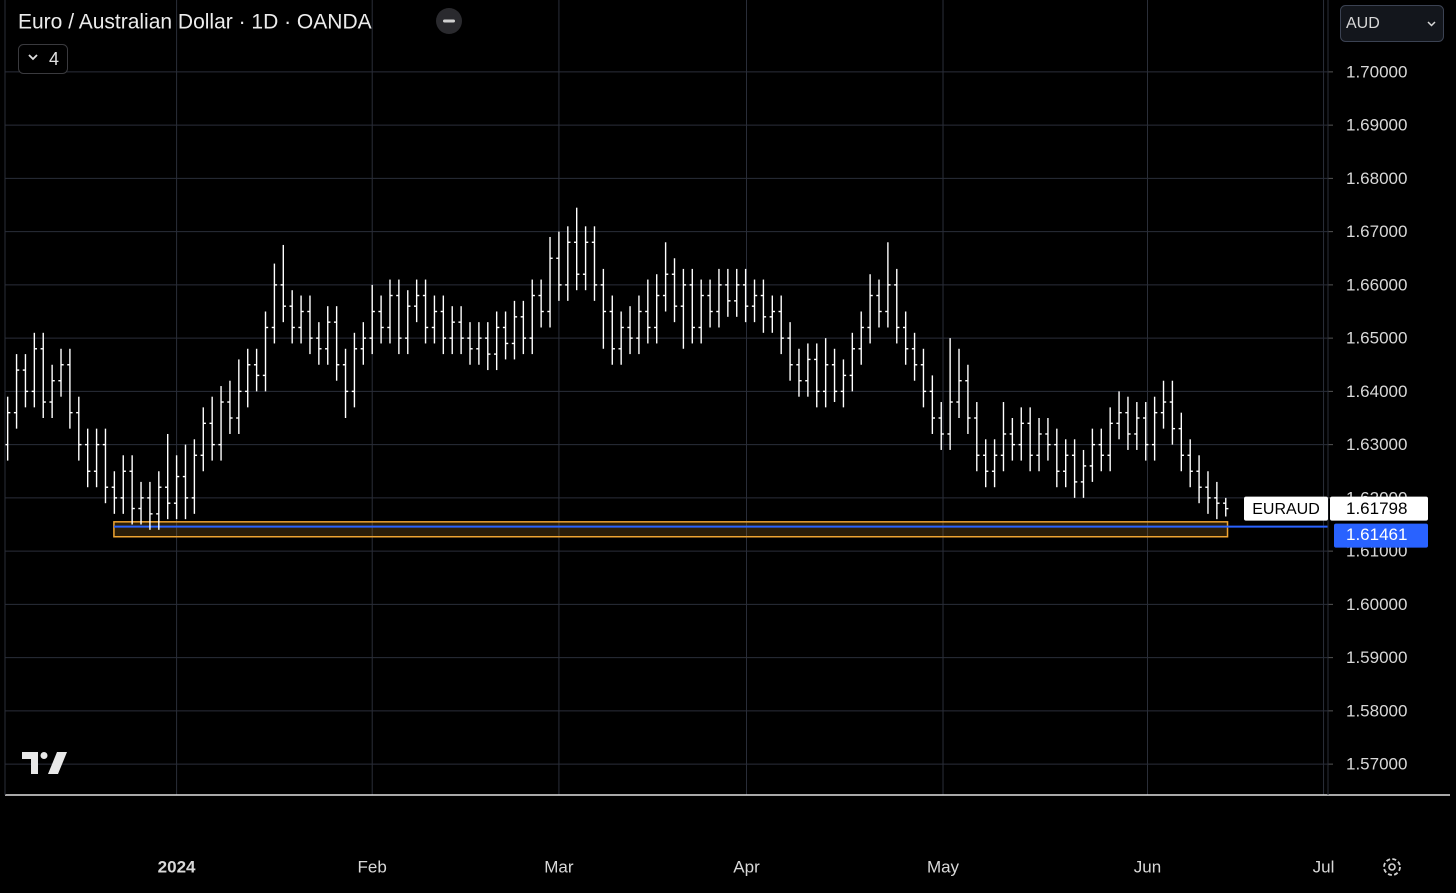 Image resolution: width=1456 pixels, height=893 pixels. Describe the element at coordinates (559, 866) in the screenshot. I see `x-tick-label: Mar` at that location.